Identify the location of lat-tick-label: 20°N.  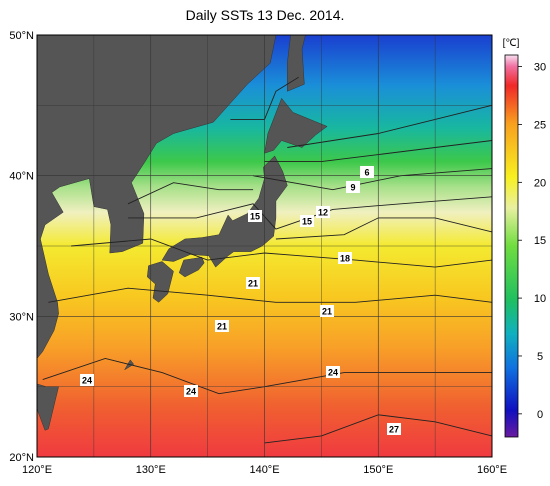
(21, 458).